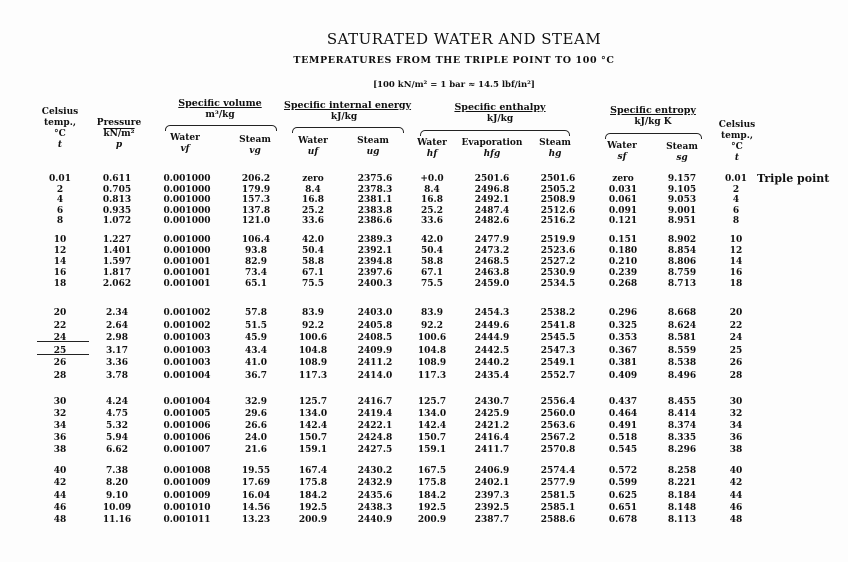 This screenshot has height=562, width=848. Describe the element at coordinates (492, 438) in the screenshot. I see `cell-hfg: 2416.4` at that location.